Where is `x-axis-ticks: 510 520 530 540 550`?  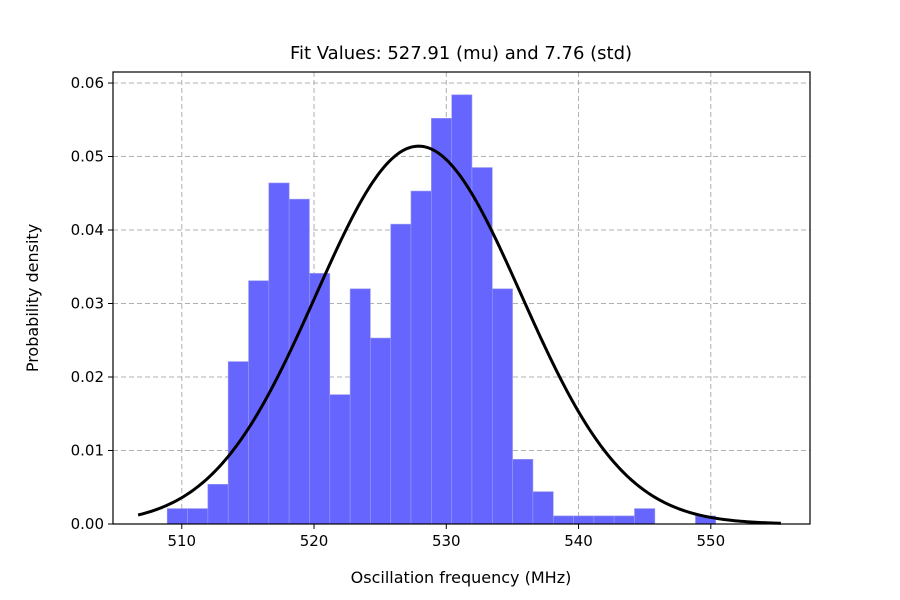
x-axis-ticks: 510 520 530 540 550 is located at coordinates (446, 537).